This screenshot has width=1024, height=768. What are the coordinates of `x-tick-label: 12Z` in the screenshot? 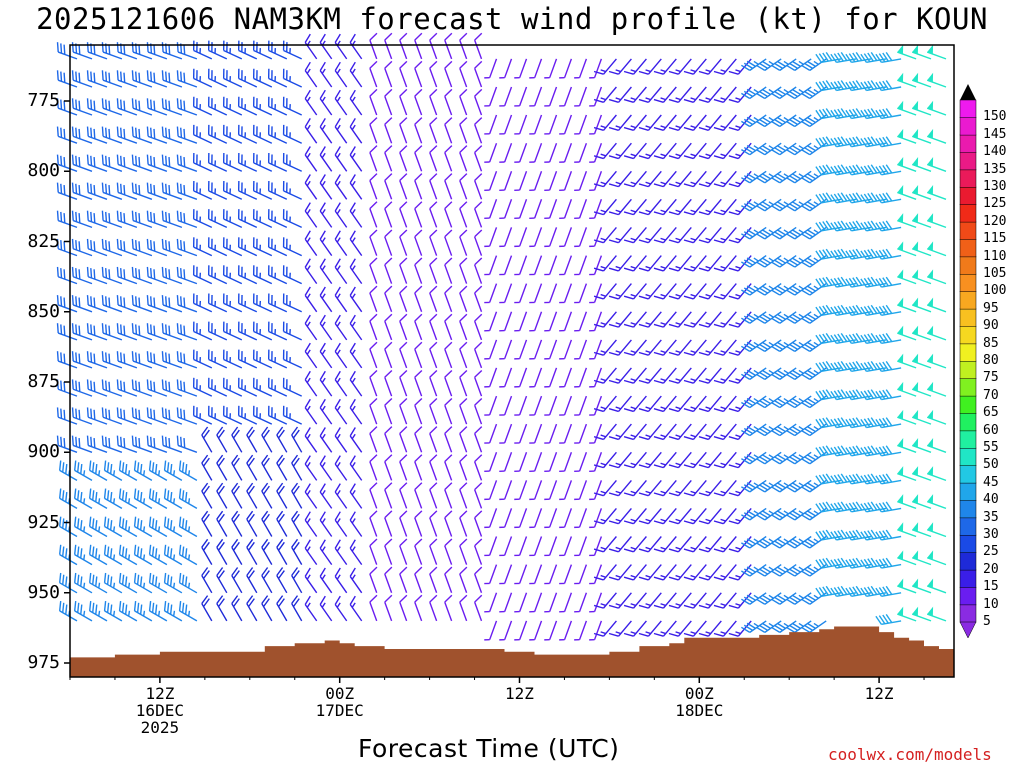 It's located at (879, 693).